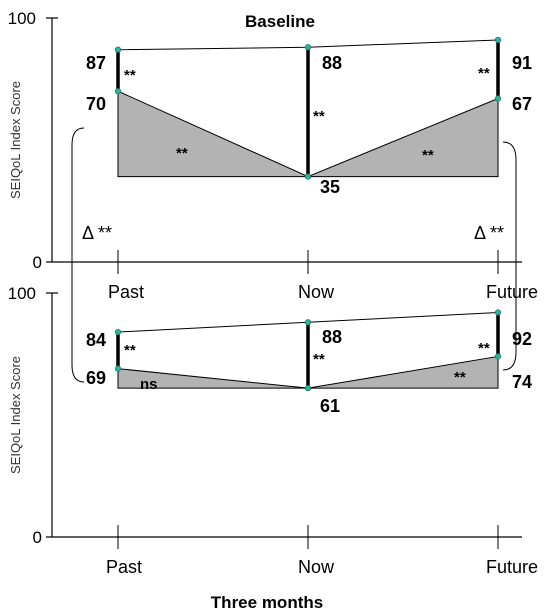 This screenshot has width=549, height=613. I want to click on top-annotation-gap-past: **, so click(130, 75).